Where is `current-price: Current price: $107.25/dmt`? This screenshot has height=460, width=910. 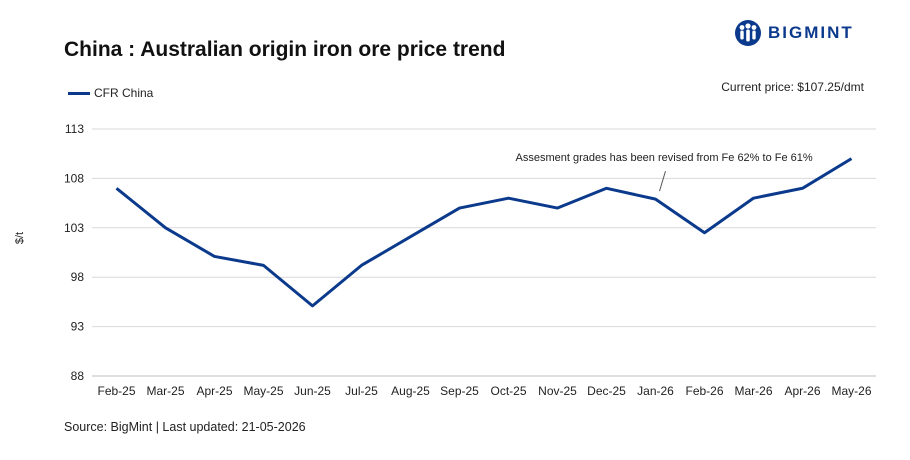
current-price: Current price: $107.25/dmt is located at coordinates (792, 87).